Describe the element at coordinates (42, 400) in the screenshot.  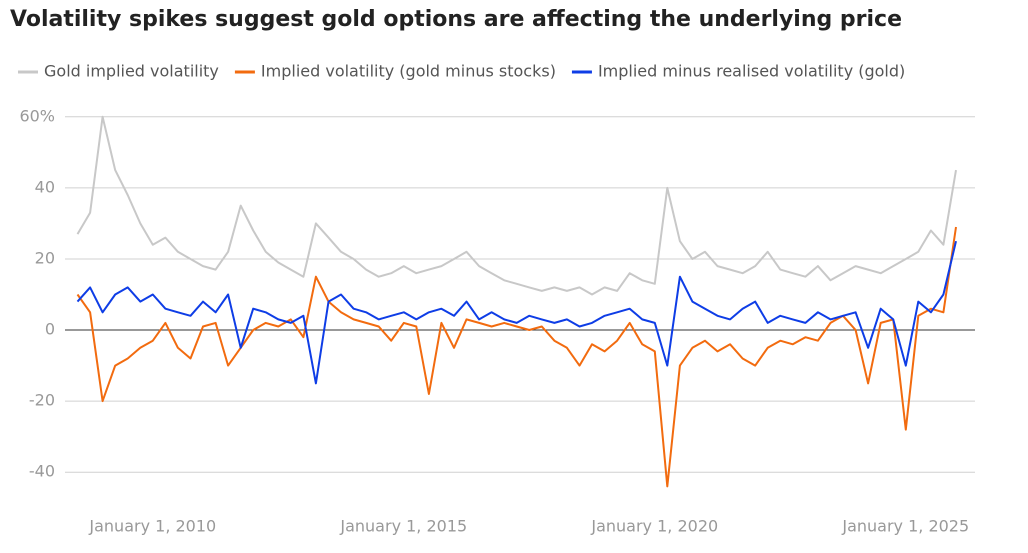
I see `y-tick-label: -20` at that location.